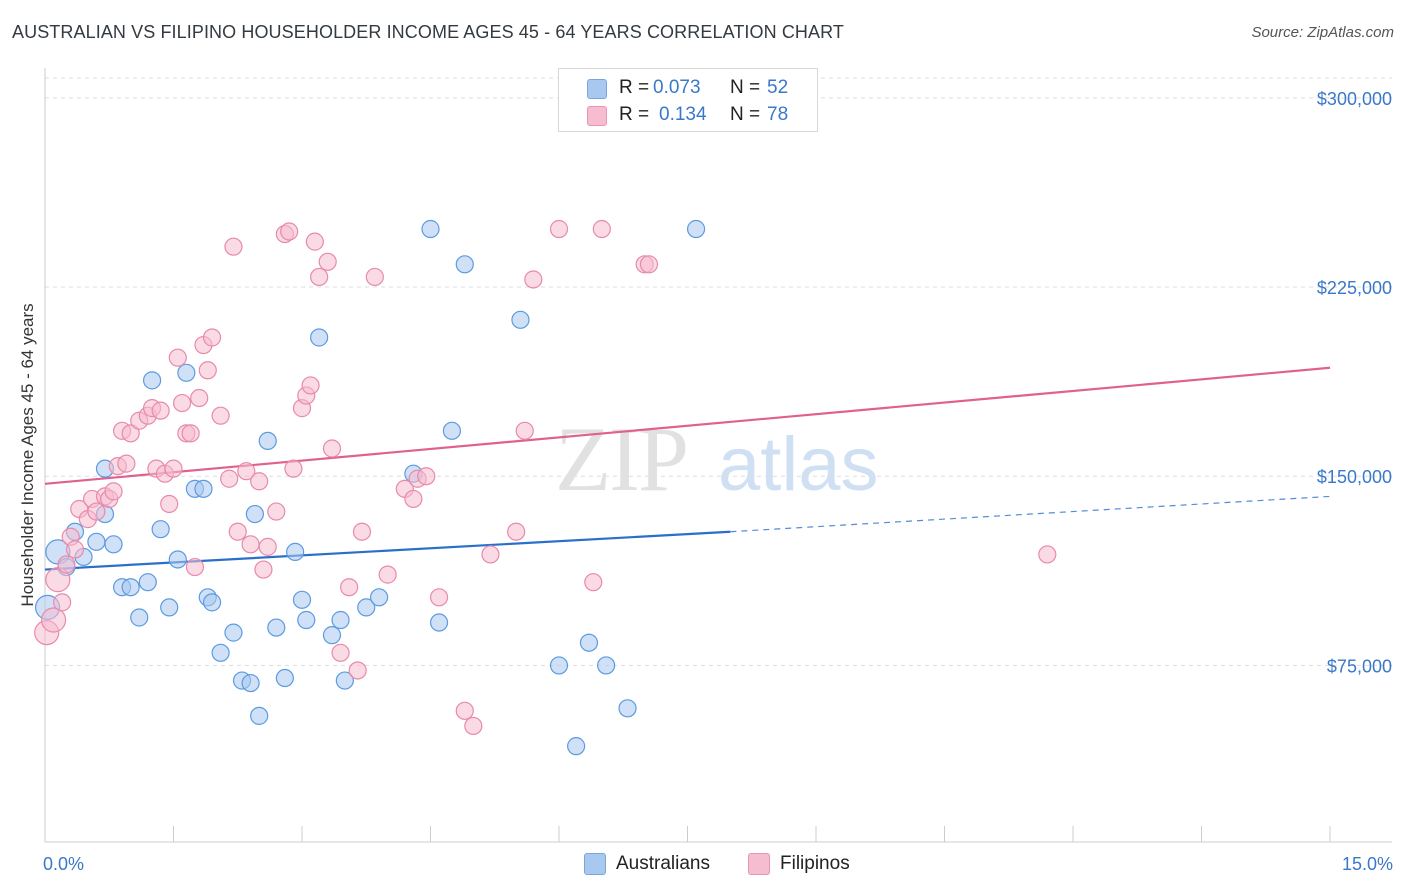  I want to click on chart-legend: Australians Filipinos, so click(703, 865).